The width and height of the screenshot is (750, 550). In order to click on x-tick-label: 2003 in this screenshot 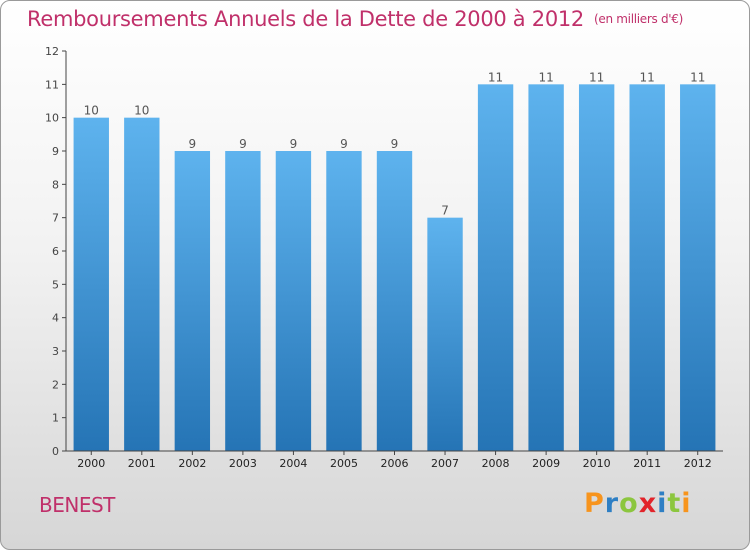, I will do `click(243, 463)`.